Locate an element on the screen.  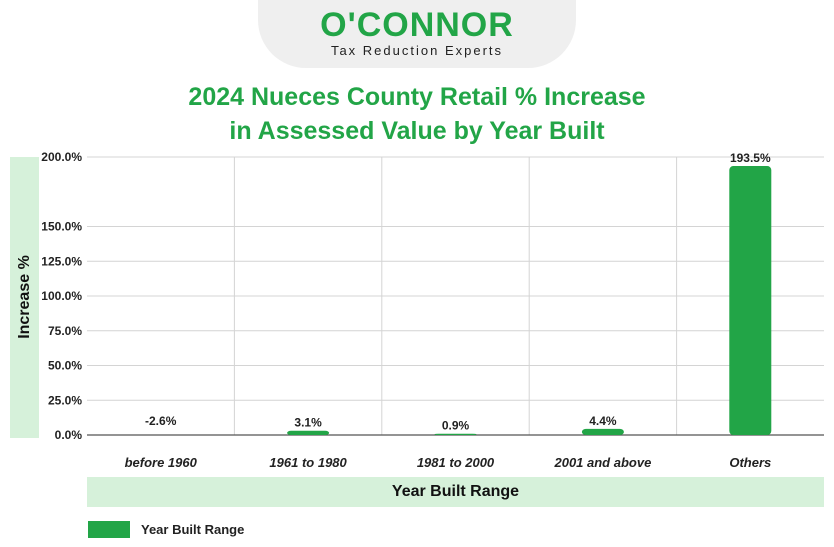
logo-tagline: Tax Reduction Experts is located at coordinates (417, 50).